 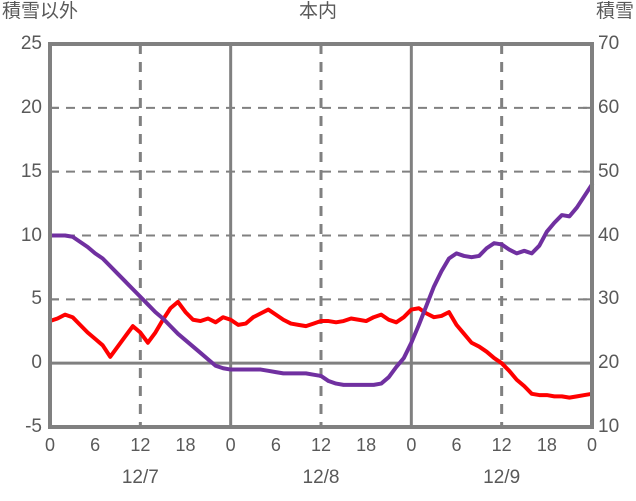 What do you see at coordinates (609, 299) in the screenshot?
I see `right-axis-tick-label: 30` at bounding box center [609, 299].